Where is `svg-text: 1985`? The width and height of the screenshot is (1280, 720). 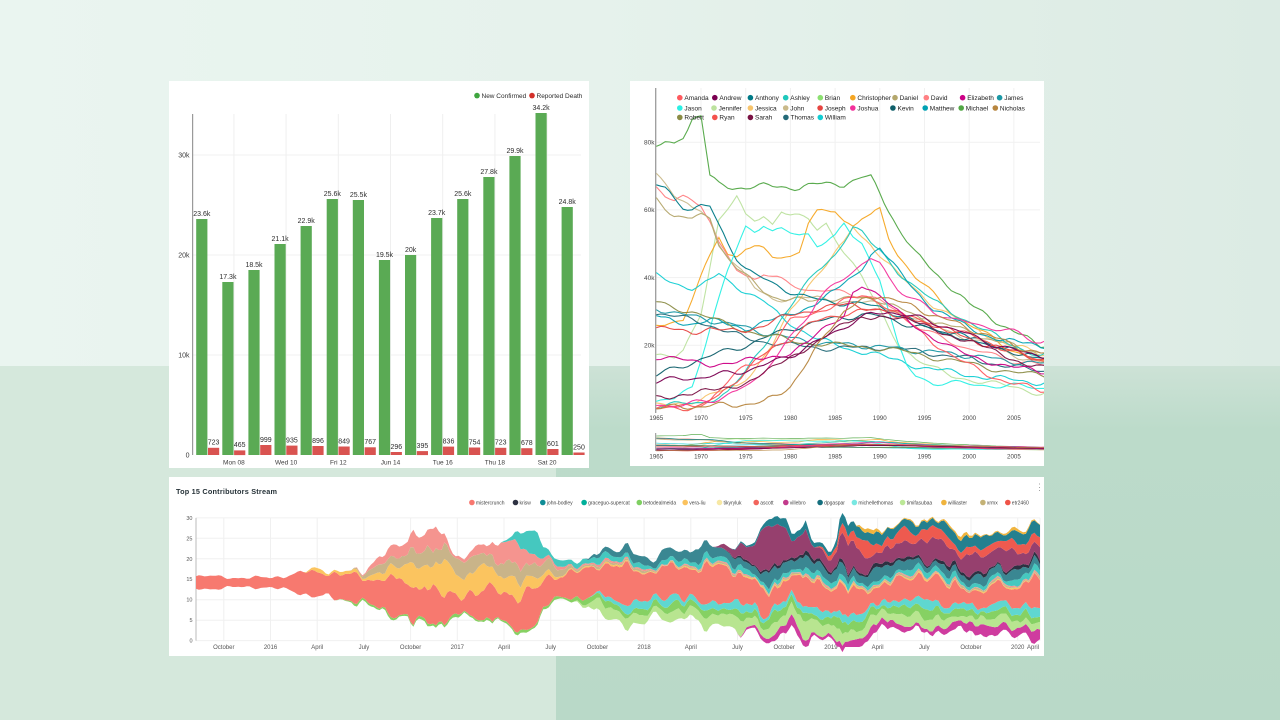 svg-text: 1985 is located at coordinates (835, 418).